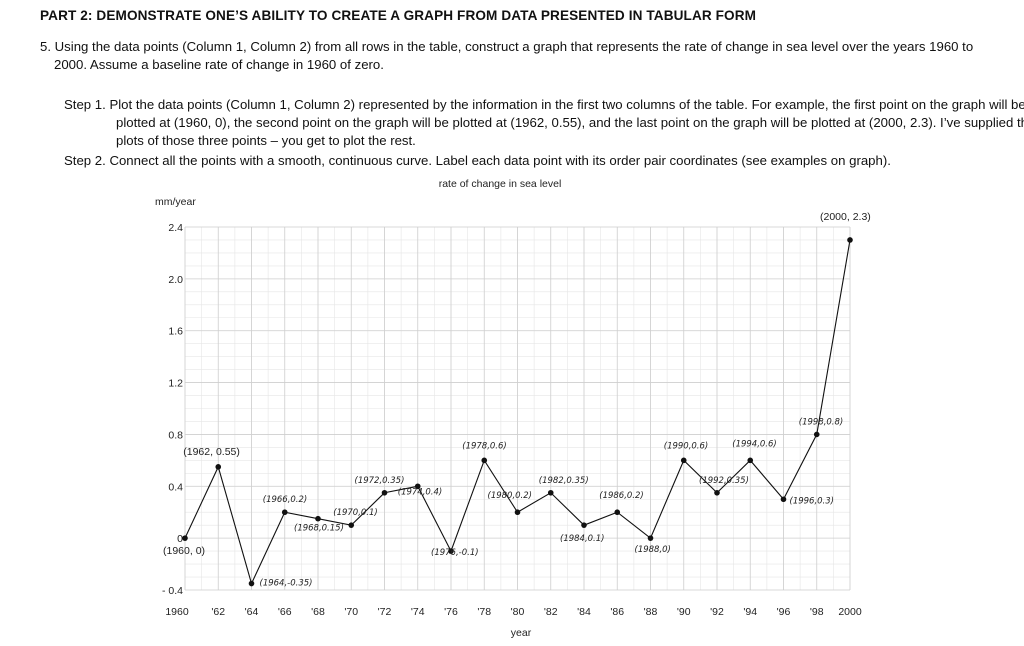 This screenshot has width=1024, height=646. Describe the element at coordinates (484, 446) in the screenshot. I see `point-label: (1978,0.6)` at that location.